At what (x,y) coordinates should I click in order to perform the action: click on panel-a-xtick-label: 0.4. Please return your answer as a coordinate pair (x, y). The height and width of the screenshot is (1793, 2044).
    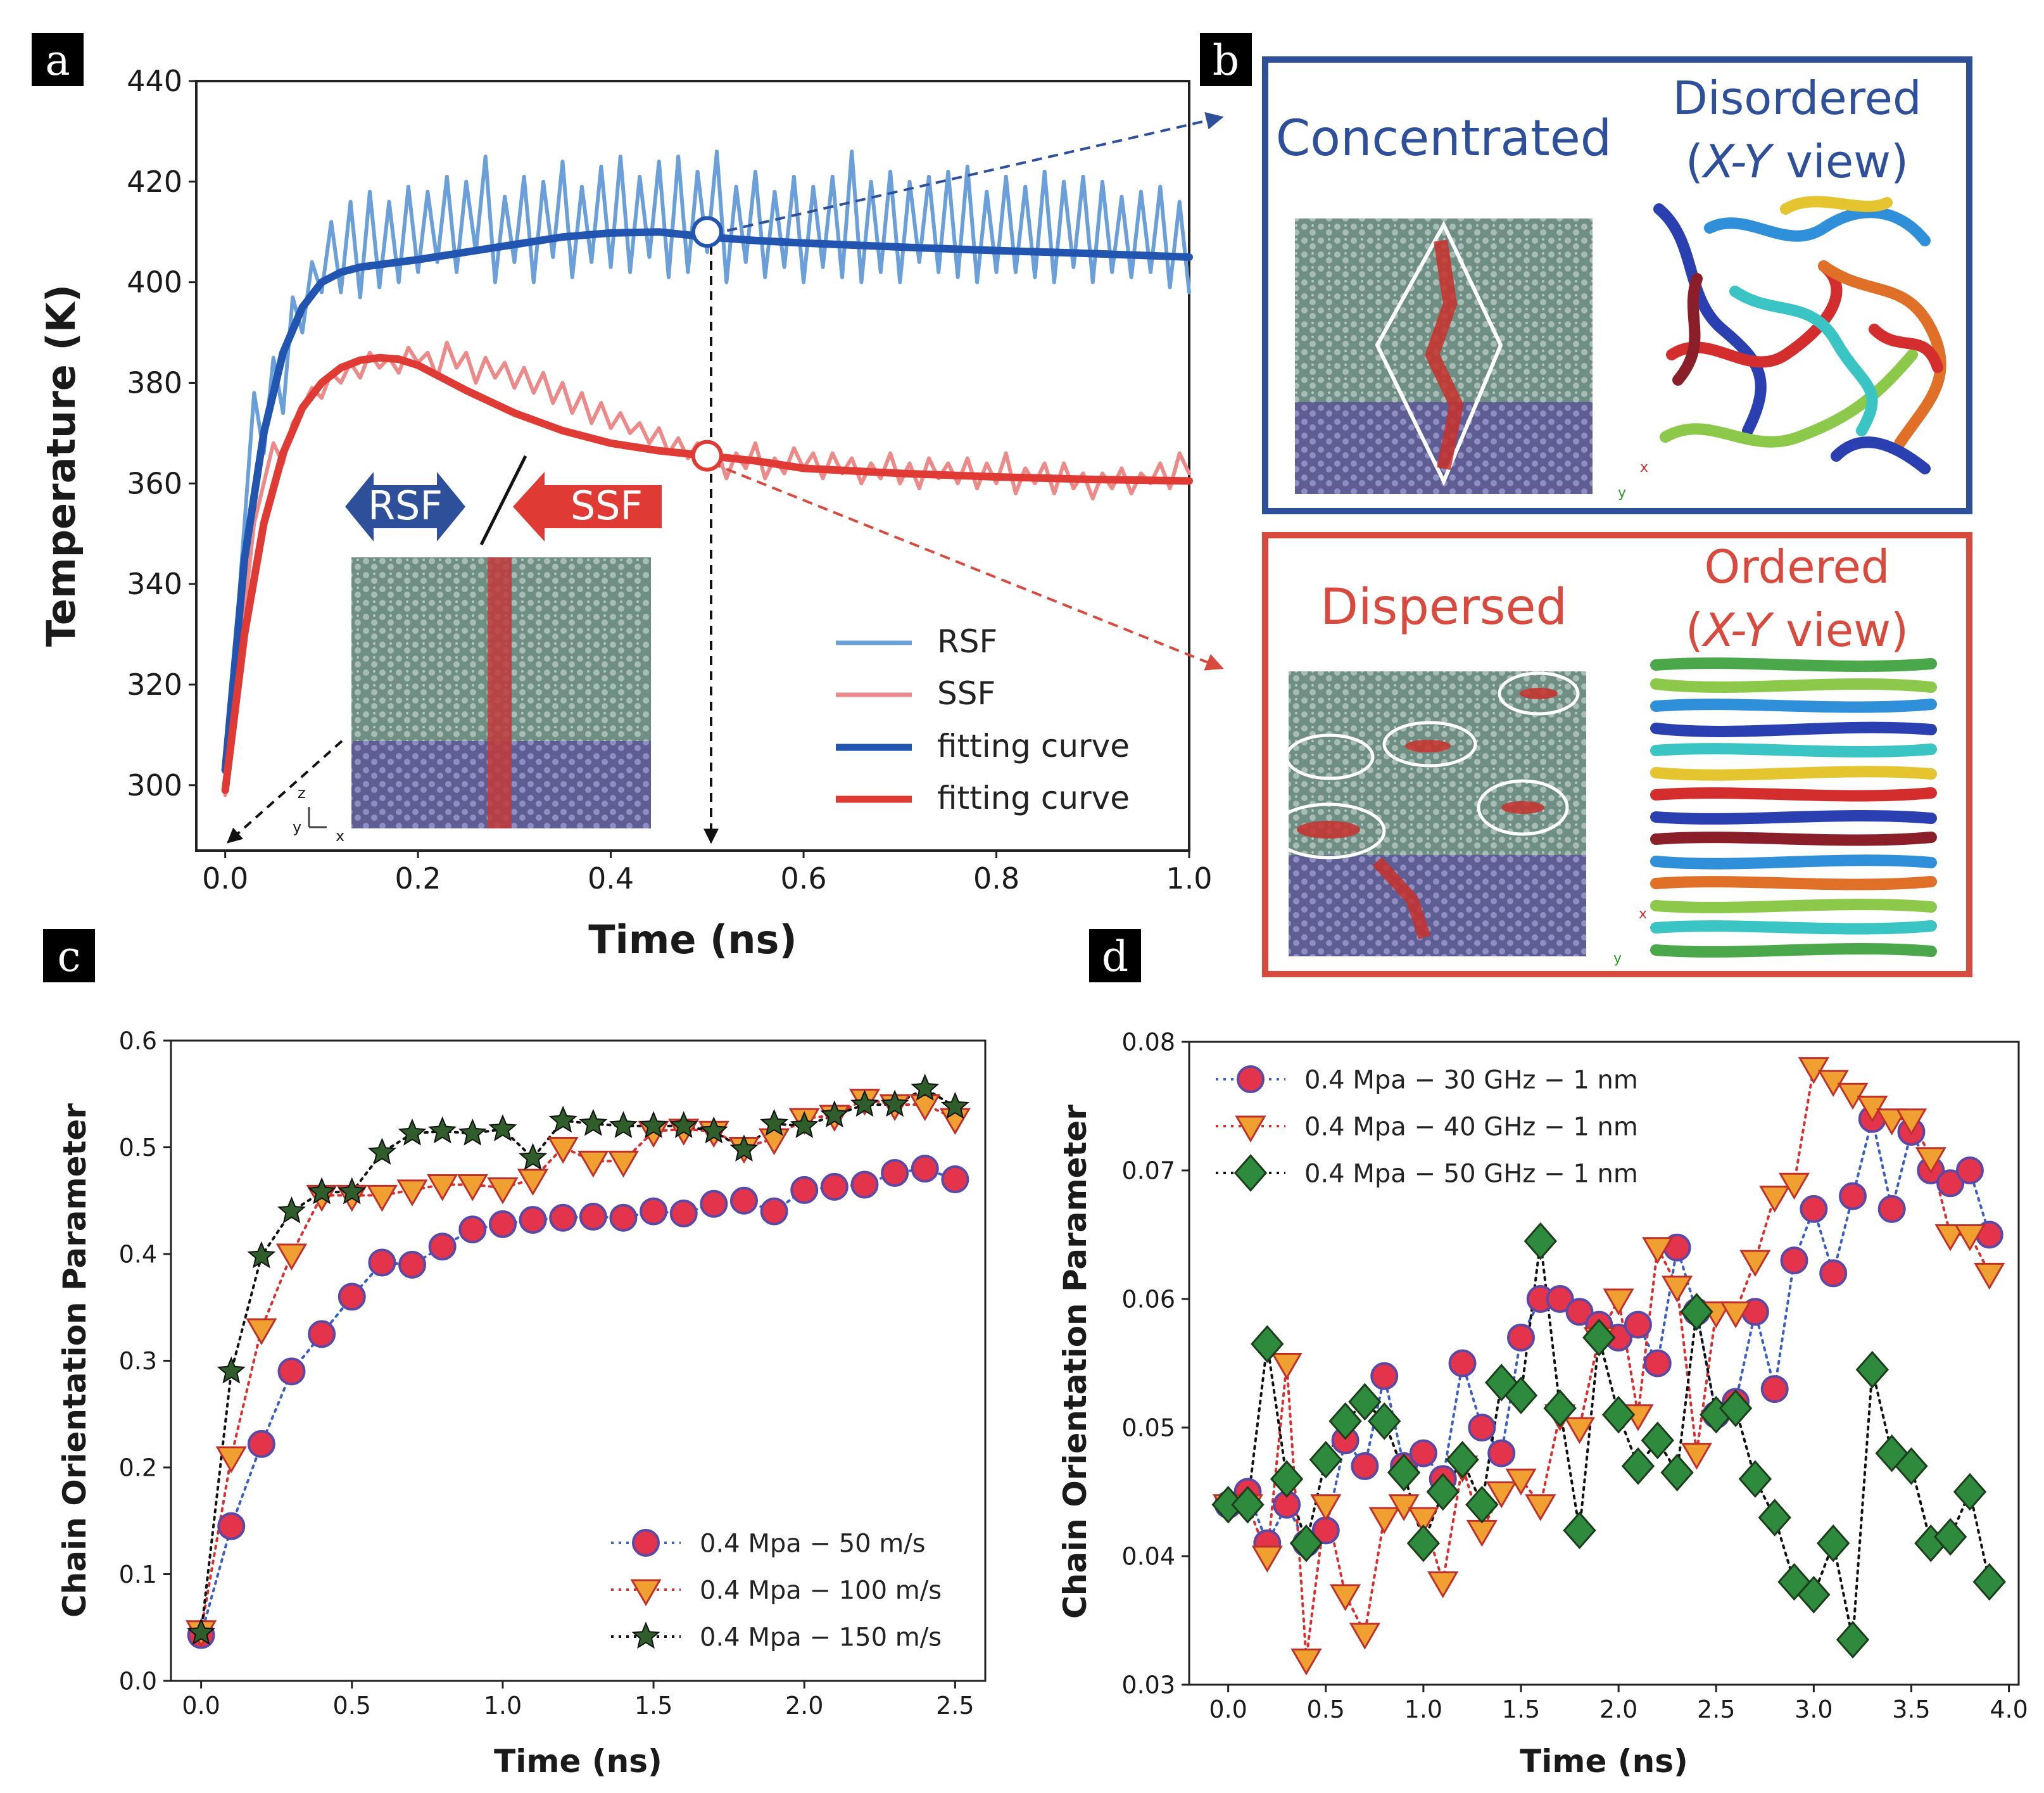
    Looking at the image, I should click on (611, 878).